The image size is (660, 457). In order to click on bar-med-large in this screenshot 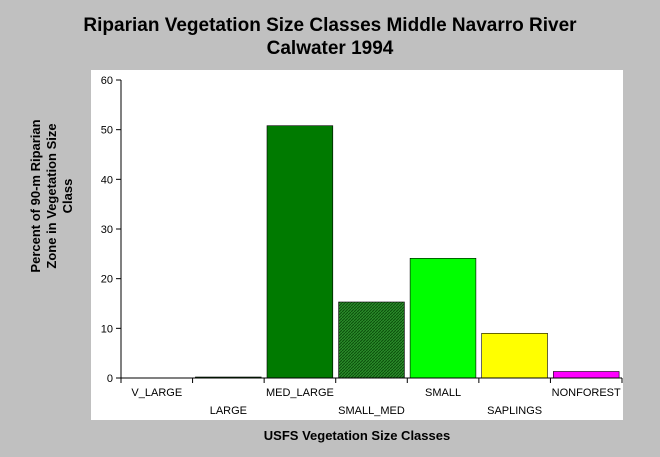, I will do `click(300, 252)`.